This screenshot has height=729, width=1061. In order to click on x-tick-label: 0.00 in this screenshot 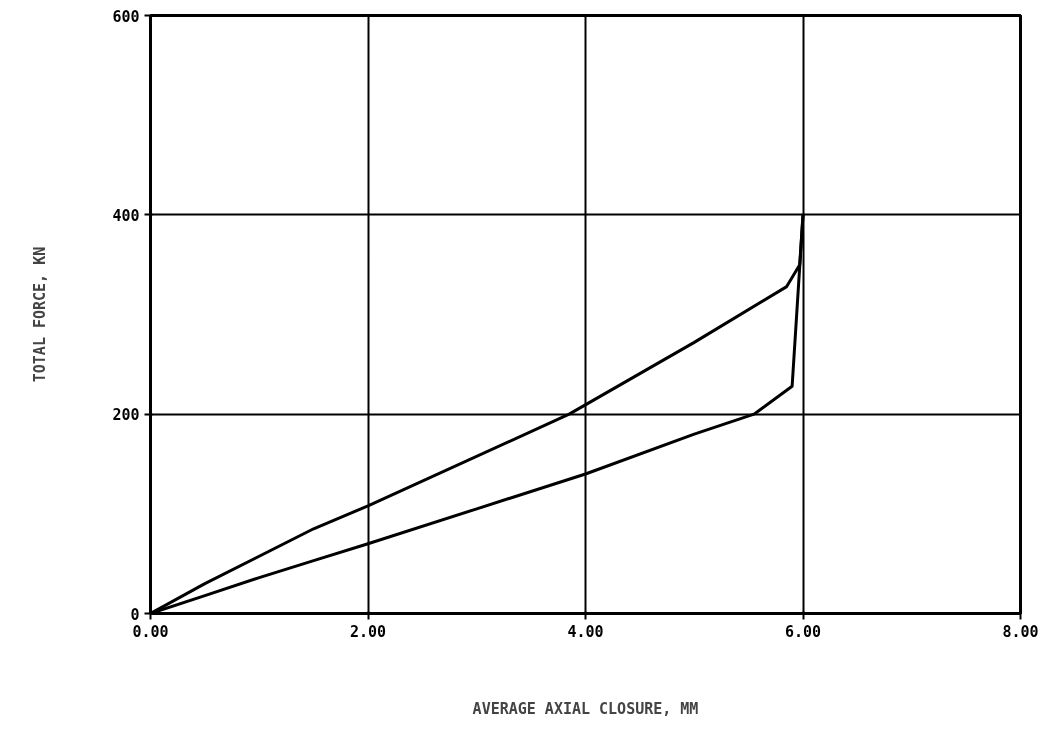, I will do `click(150, 631)`.